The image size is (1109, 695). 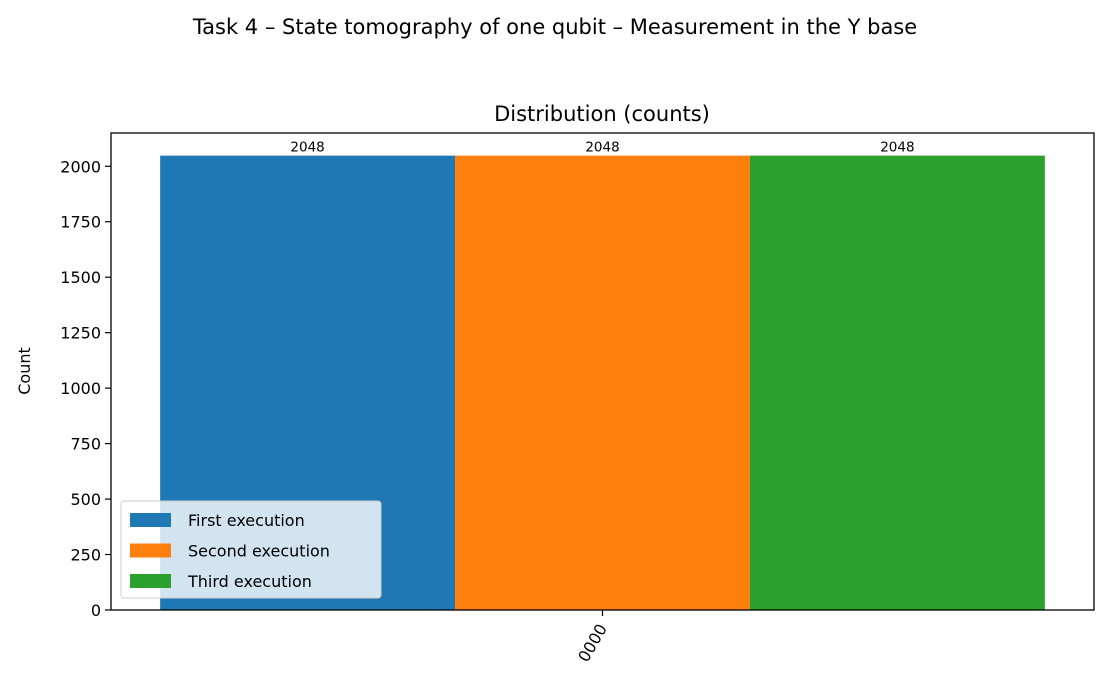 What do you see at coordinates (85, 499) in the screenshot?
I see `y-tick-label: 500` at bounding box center [85, 499].